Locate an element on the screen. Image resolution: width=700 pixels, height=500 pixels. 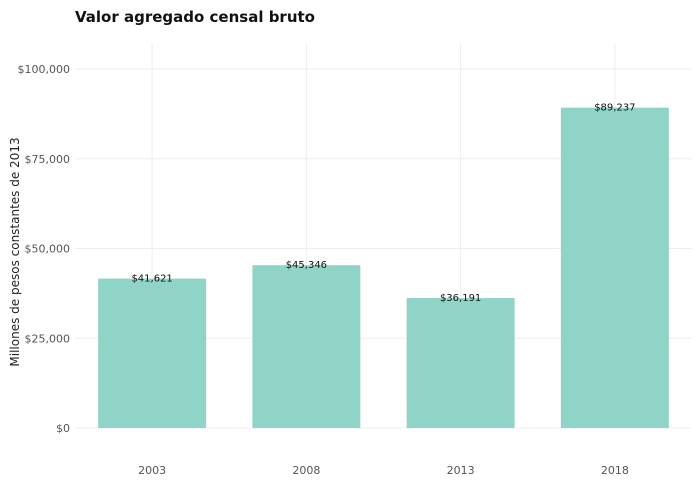
data-label-2013: $36,191 is located at coordinates (460, 298).